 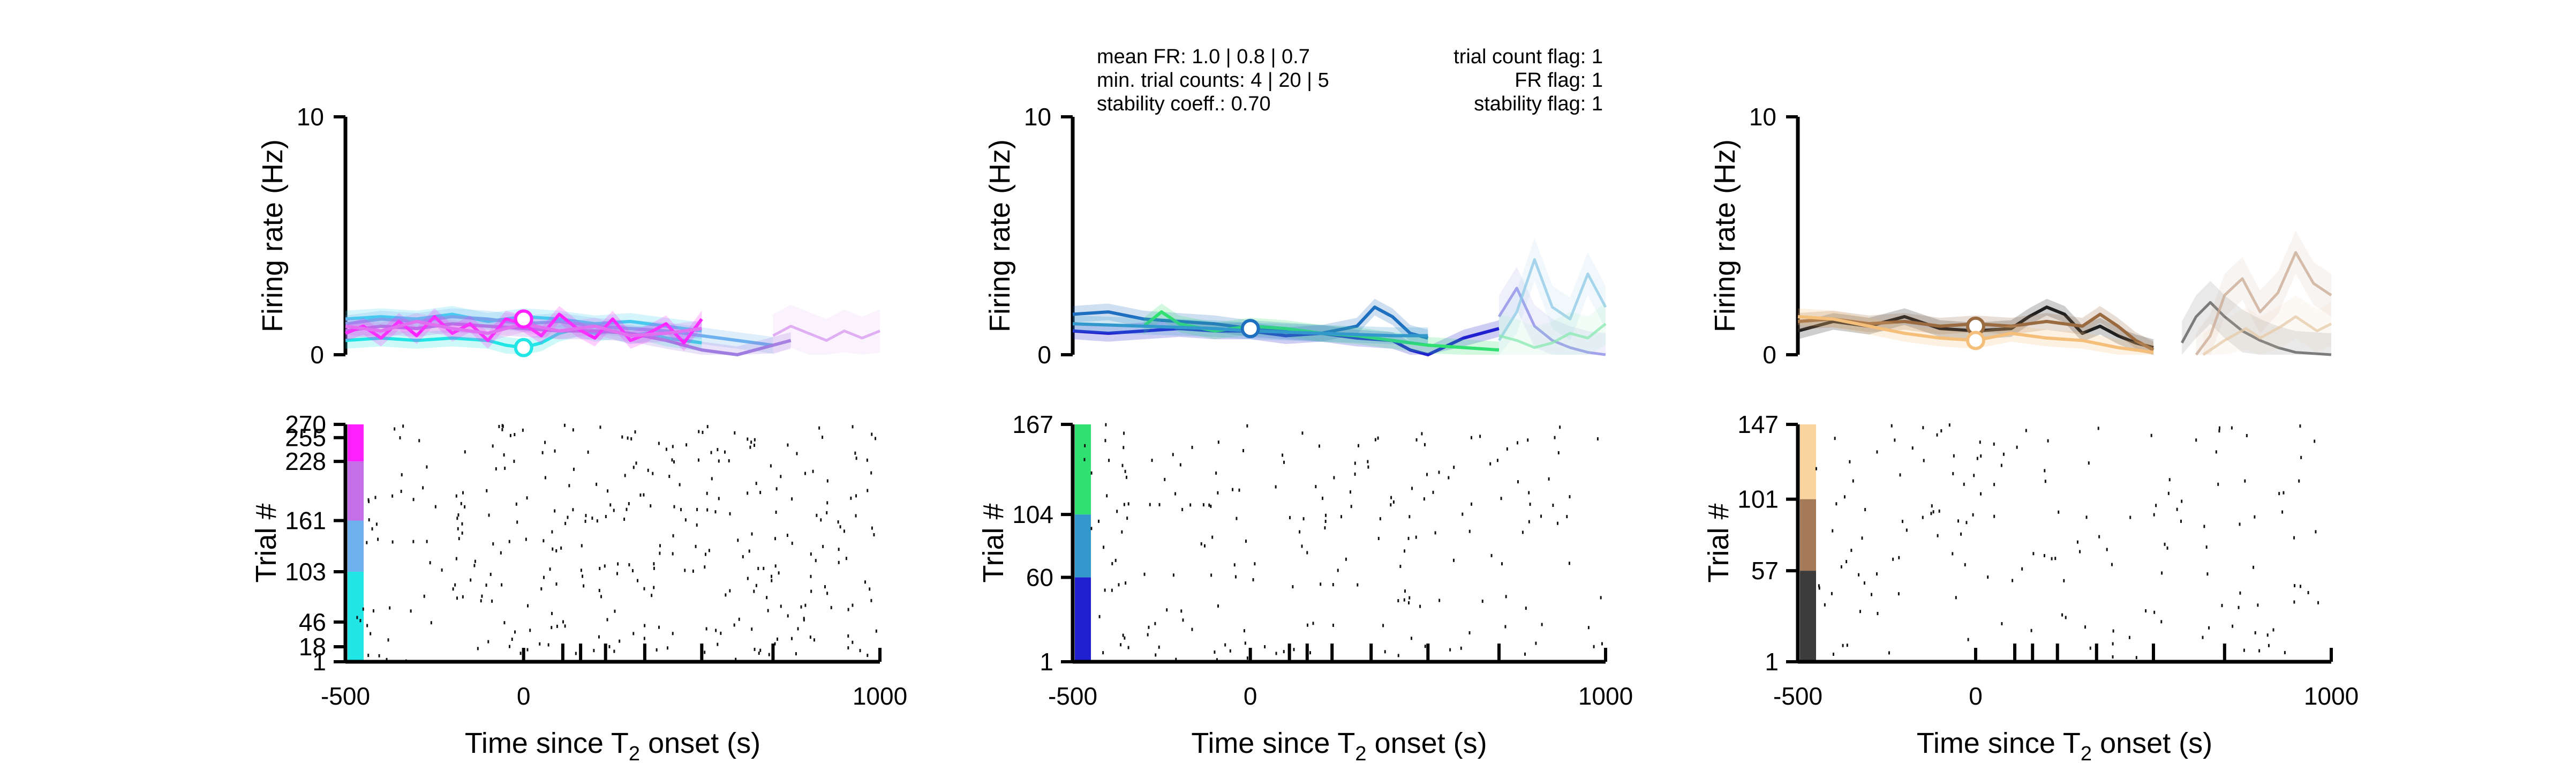 I want to click on time-axis-label-sub: 2, so click(x=634, y=754).